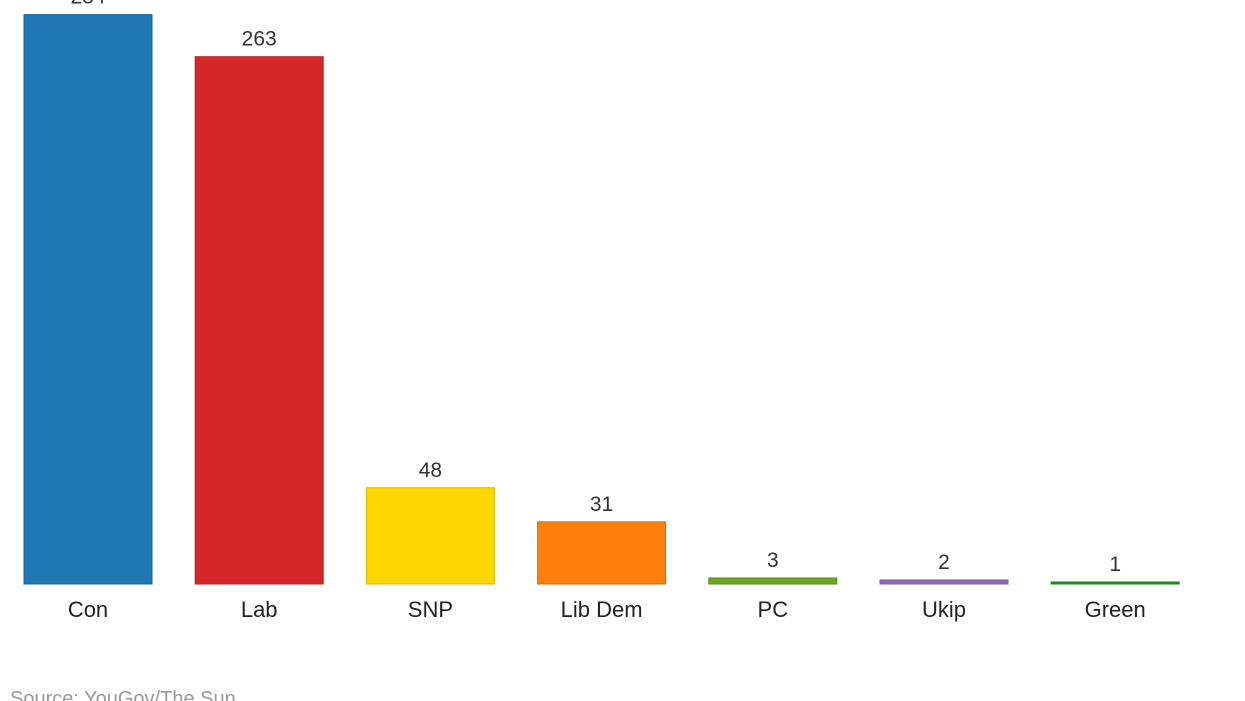 This screenshot has width=1245, height=701. I want to click on value-label: 284, so click(87, 4).